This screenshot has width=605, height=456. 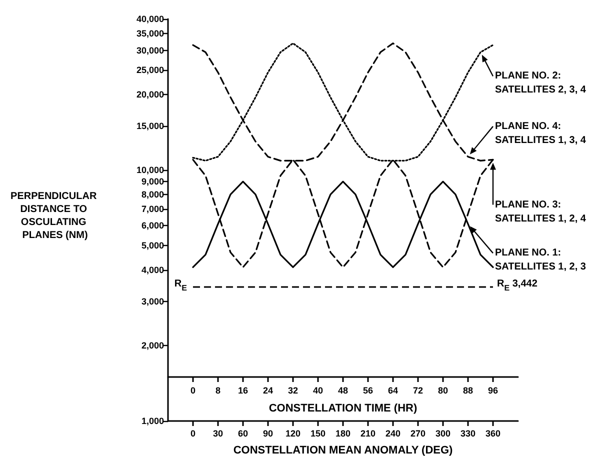 I want to click on x2-tick-label: 240, so click(x=393, y=433).